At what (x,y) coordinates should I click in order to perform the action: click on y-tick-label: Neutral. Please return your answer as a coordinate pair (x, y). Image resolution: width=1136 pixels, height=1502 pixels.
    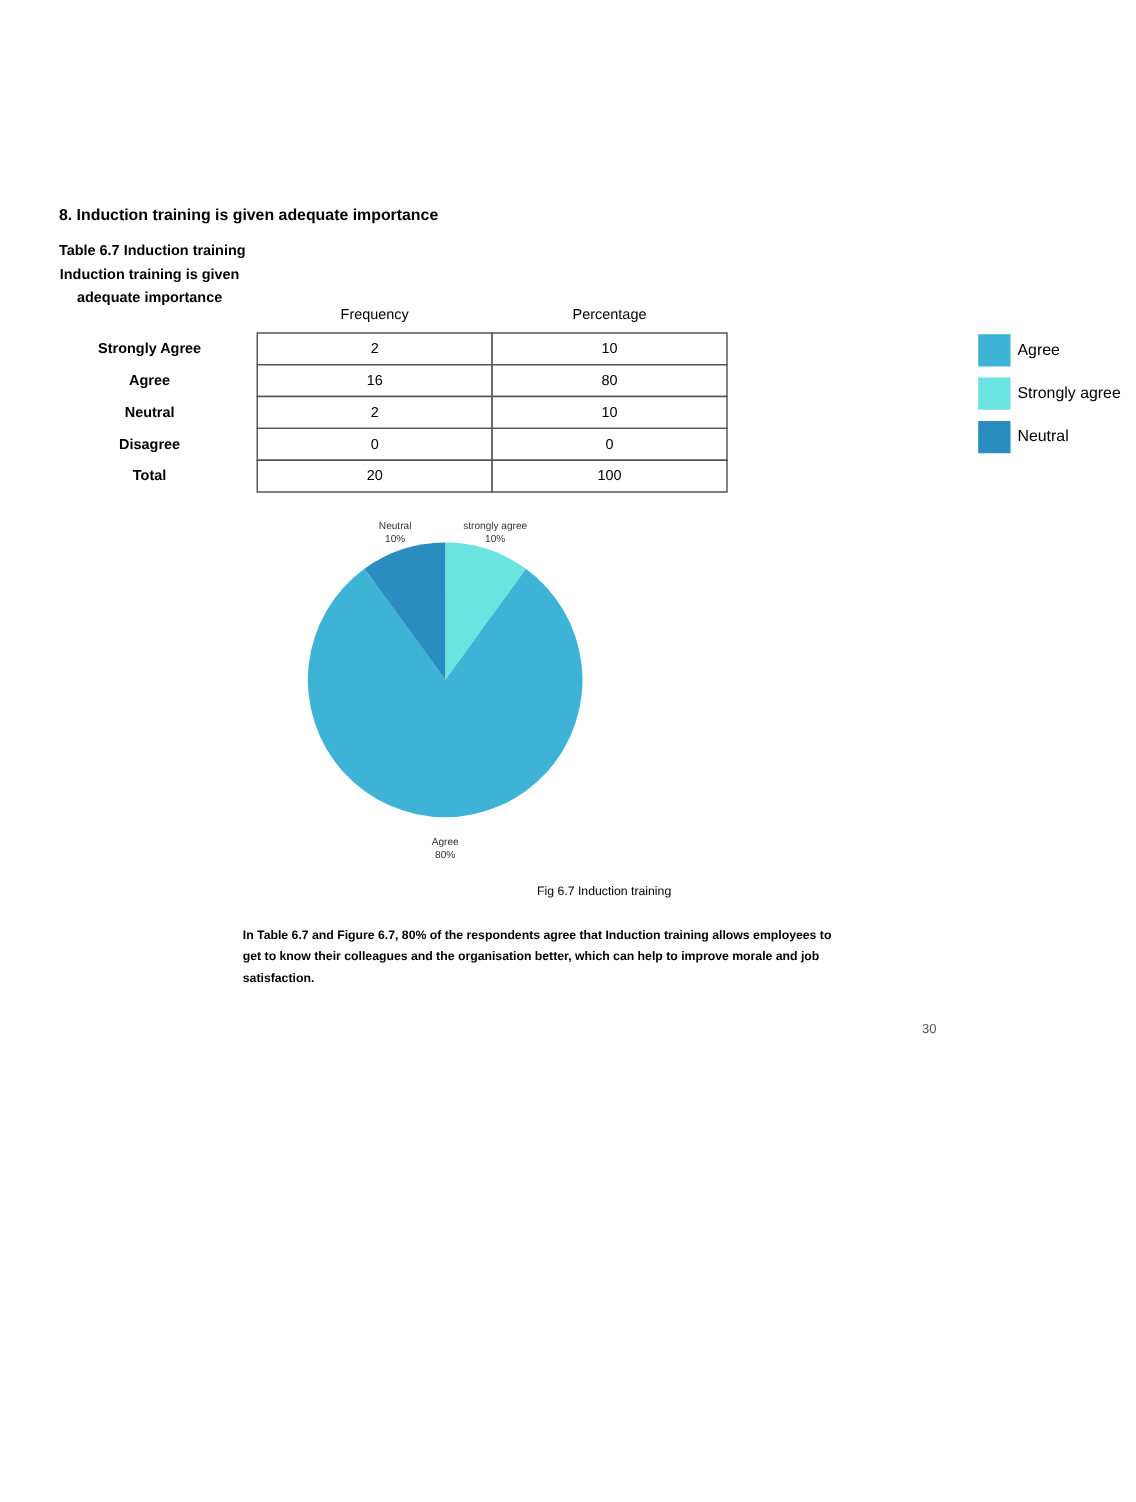
    Looking at the image, I should click on (149, 411).